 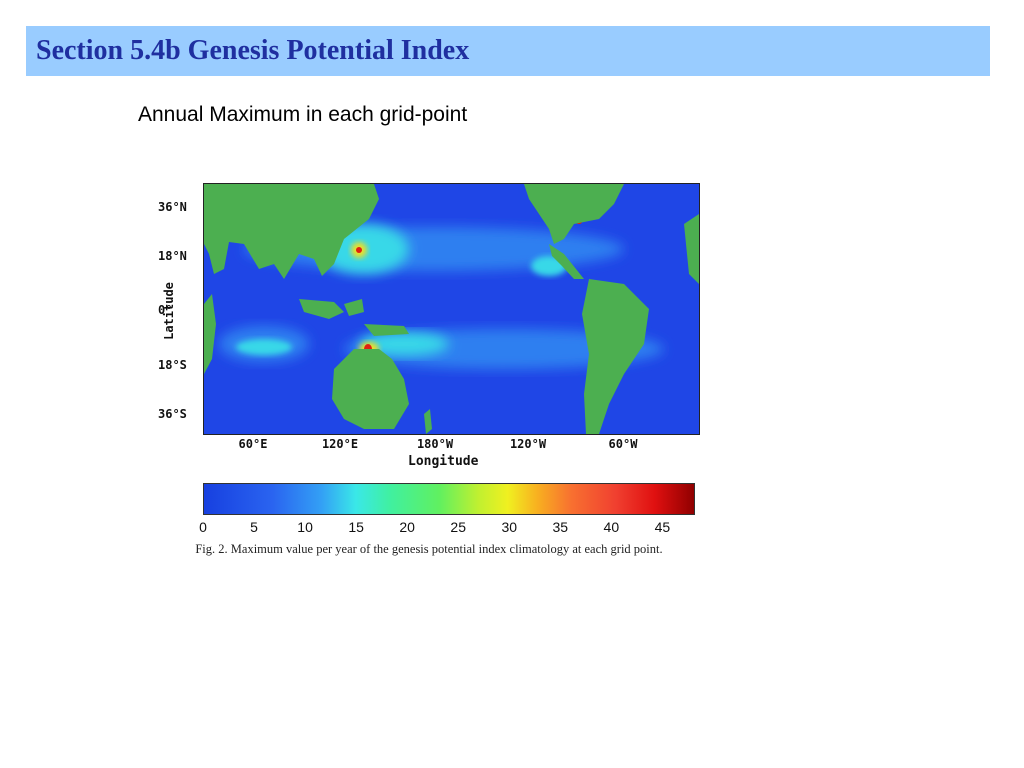 I want to click on lon-tick-120w: 120°W, so click(x=528, y=444).